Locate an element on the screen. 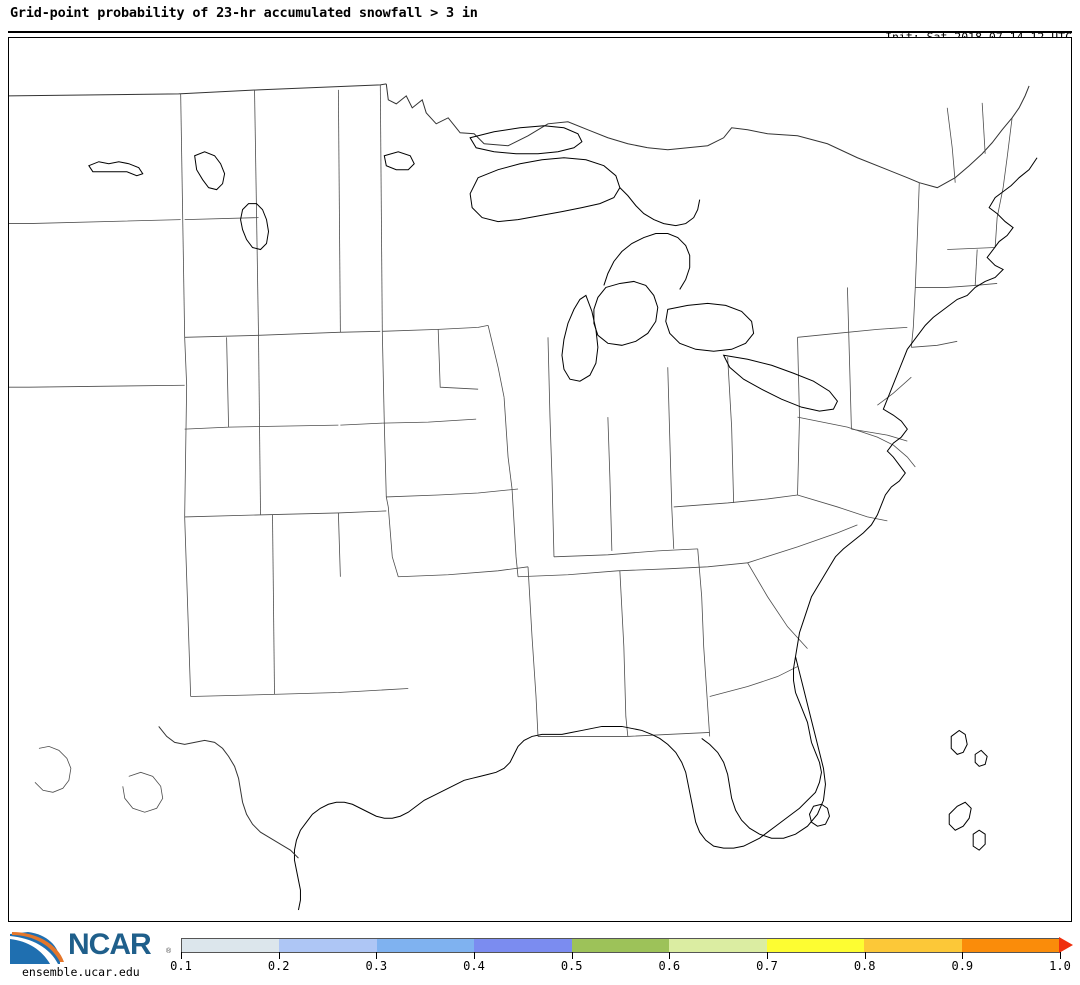 The width and height of the screenshot is (1080, 985). colorbar-tick-label: 1.0 is located at coordinates (1060, 966).